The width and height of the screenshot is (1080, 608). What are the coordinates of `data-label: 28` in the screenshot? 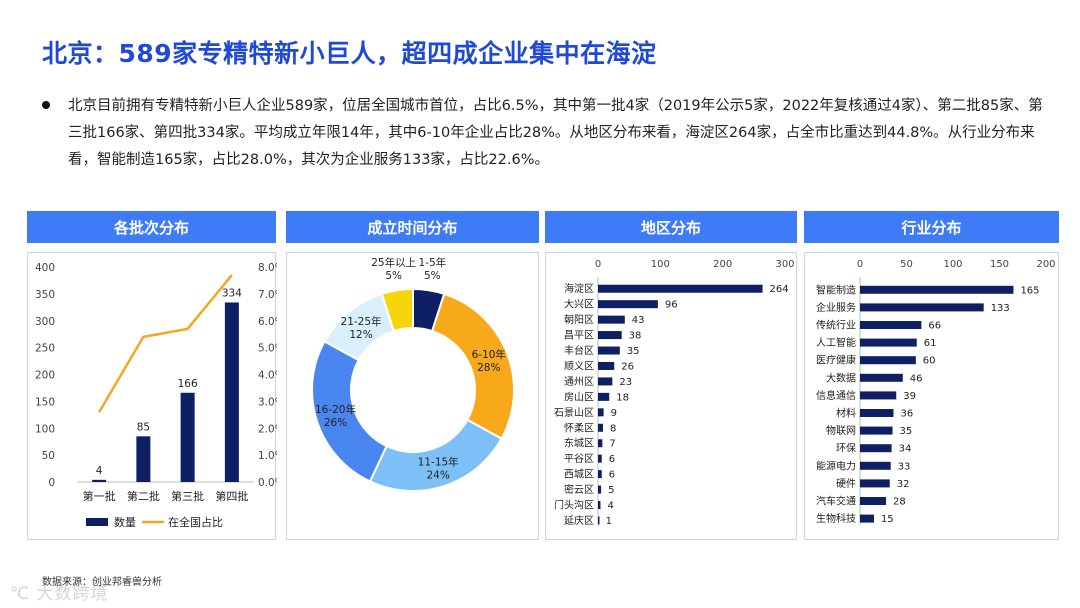 It's located at (899, 502).